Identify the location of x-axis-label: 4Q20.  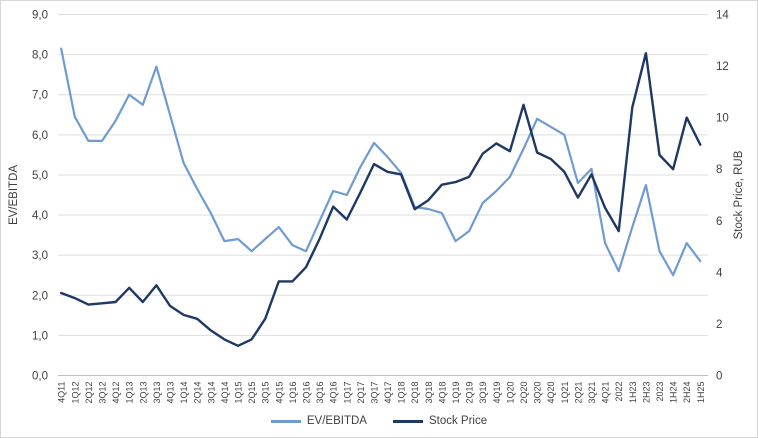
(551, 393).